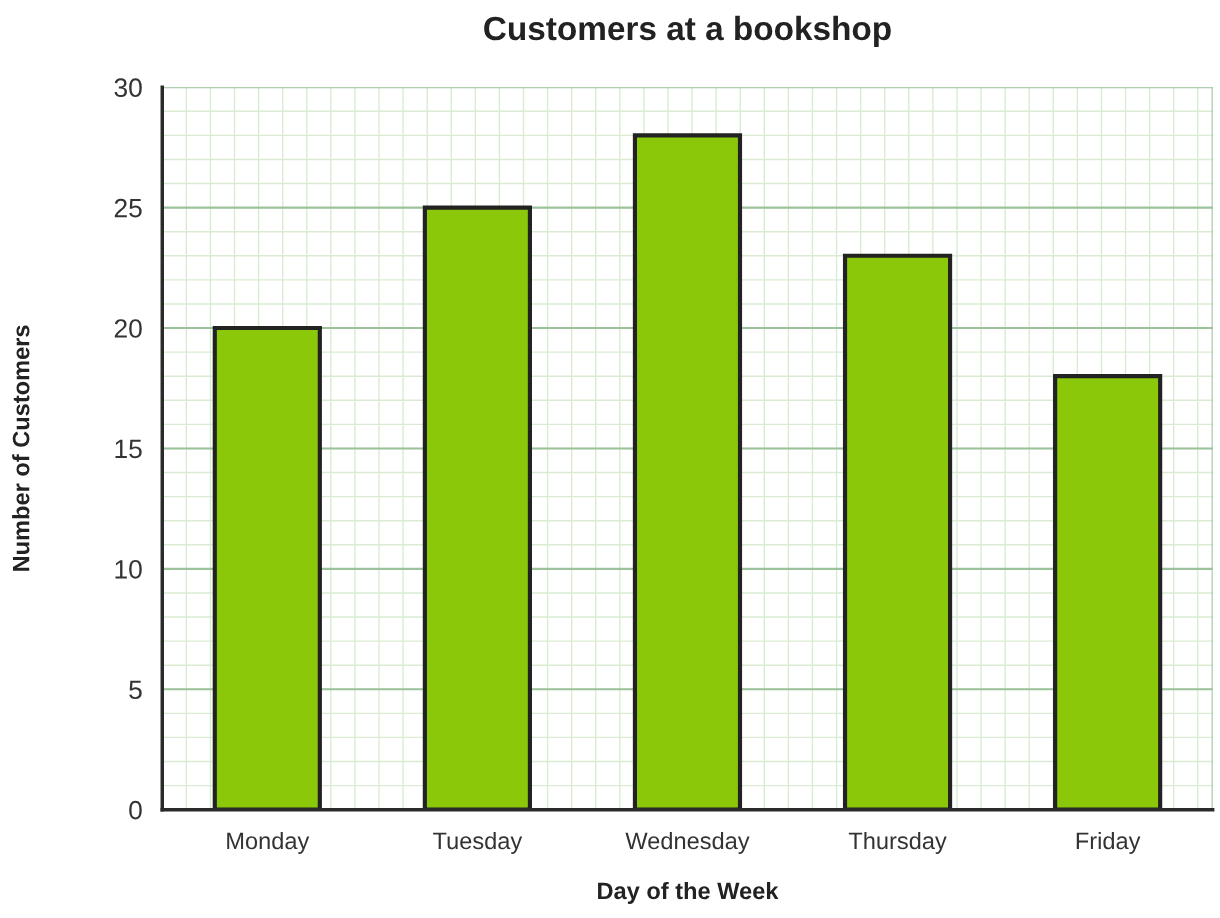 The width and height of the screenshot is (1220, 918). I want to click on y-tick-label: 0, so click(135, 810).